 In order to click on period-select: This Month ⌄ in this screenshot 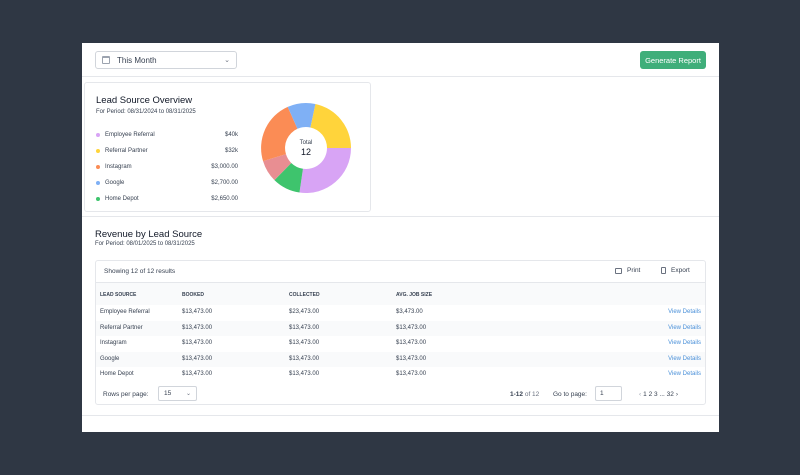, I will do `click(166, 60)`.